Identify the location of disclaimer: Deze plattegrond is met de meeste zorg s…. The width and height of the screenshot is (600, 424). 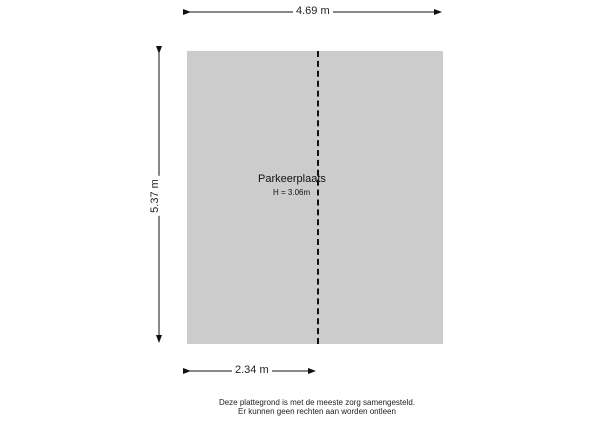
(300, 407).